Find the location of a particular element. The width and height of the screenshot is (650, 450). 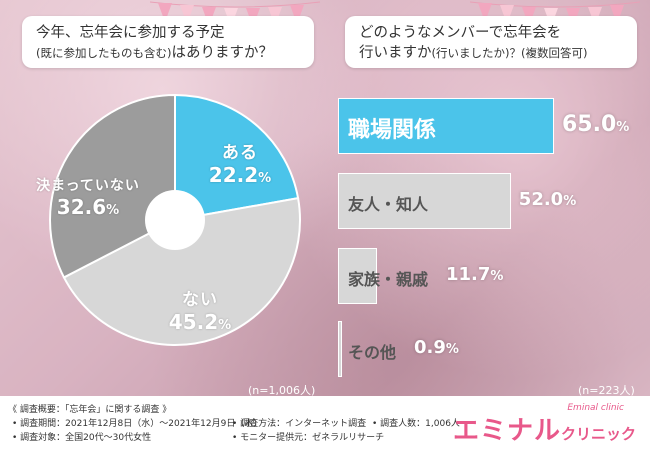

pie-label-nai: ない 45.2% is located at coordinates (200, 309).